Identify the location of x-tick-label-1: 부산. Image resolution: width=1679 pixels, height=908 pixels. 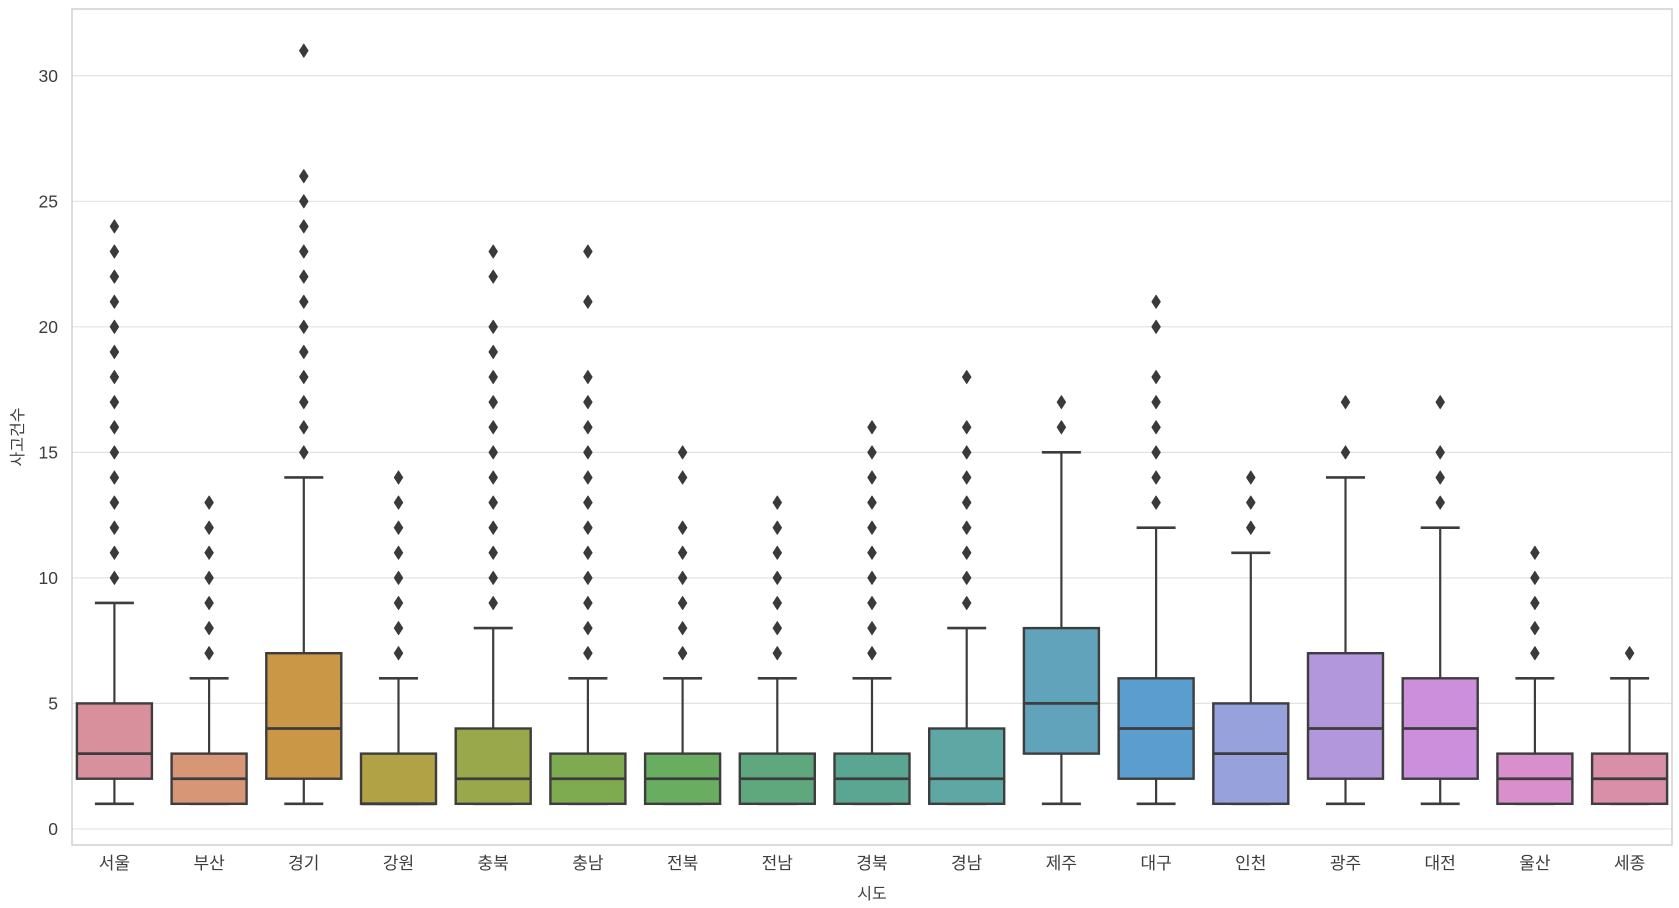
(209, 863).